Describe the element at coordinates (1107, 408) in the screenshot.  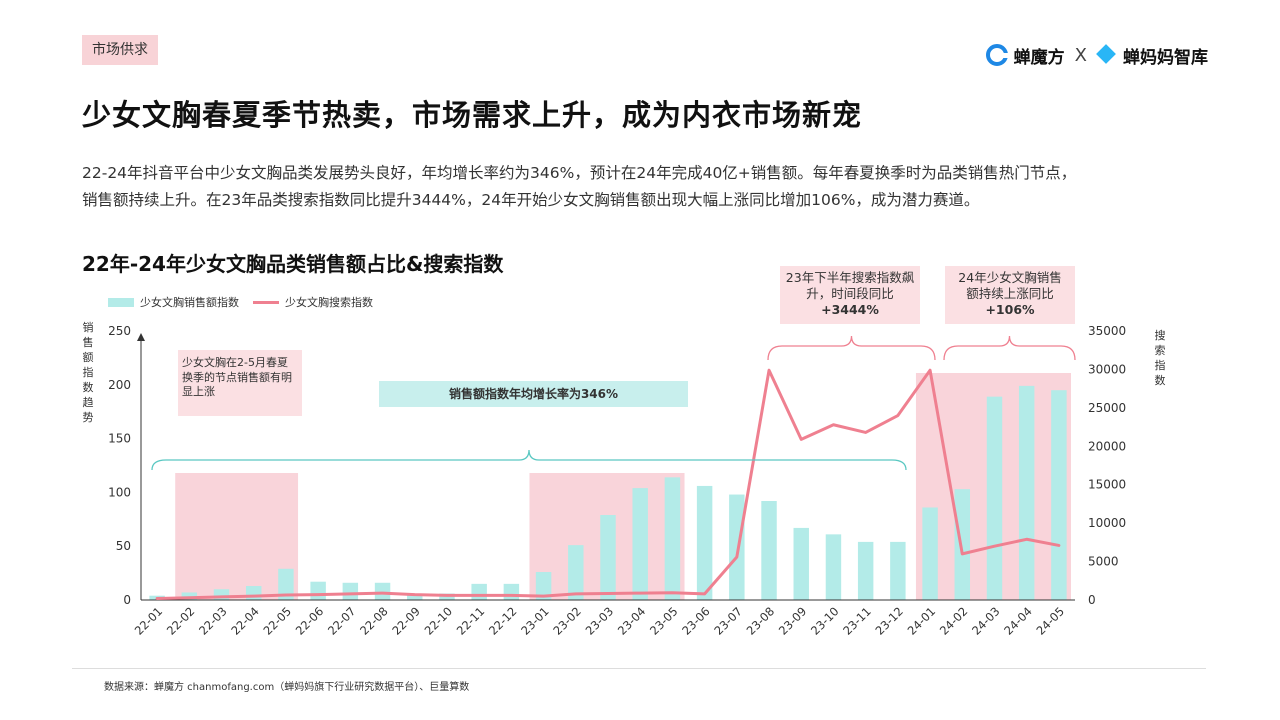
I see `y-right-tick-label: 25000` at that location.